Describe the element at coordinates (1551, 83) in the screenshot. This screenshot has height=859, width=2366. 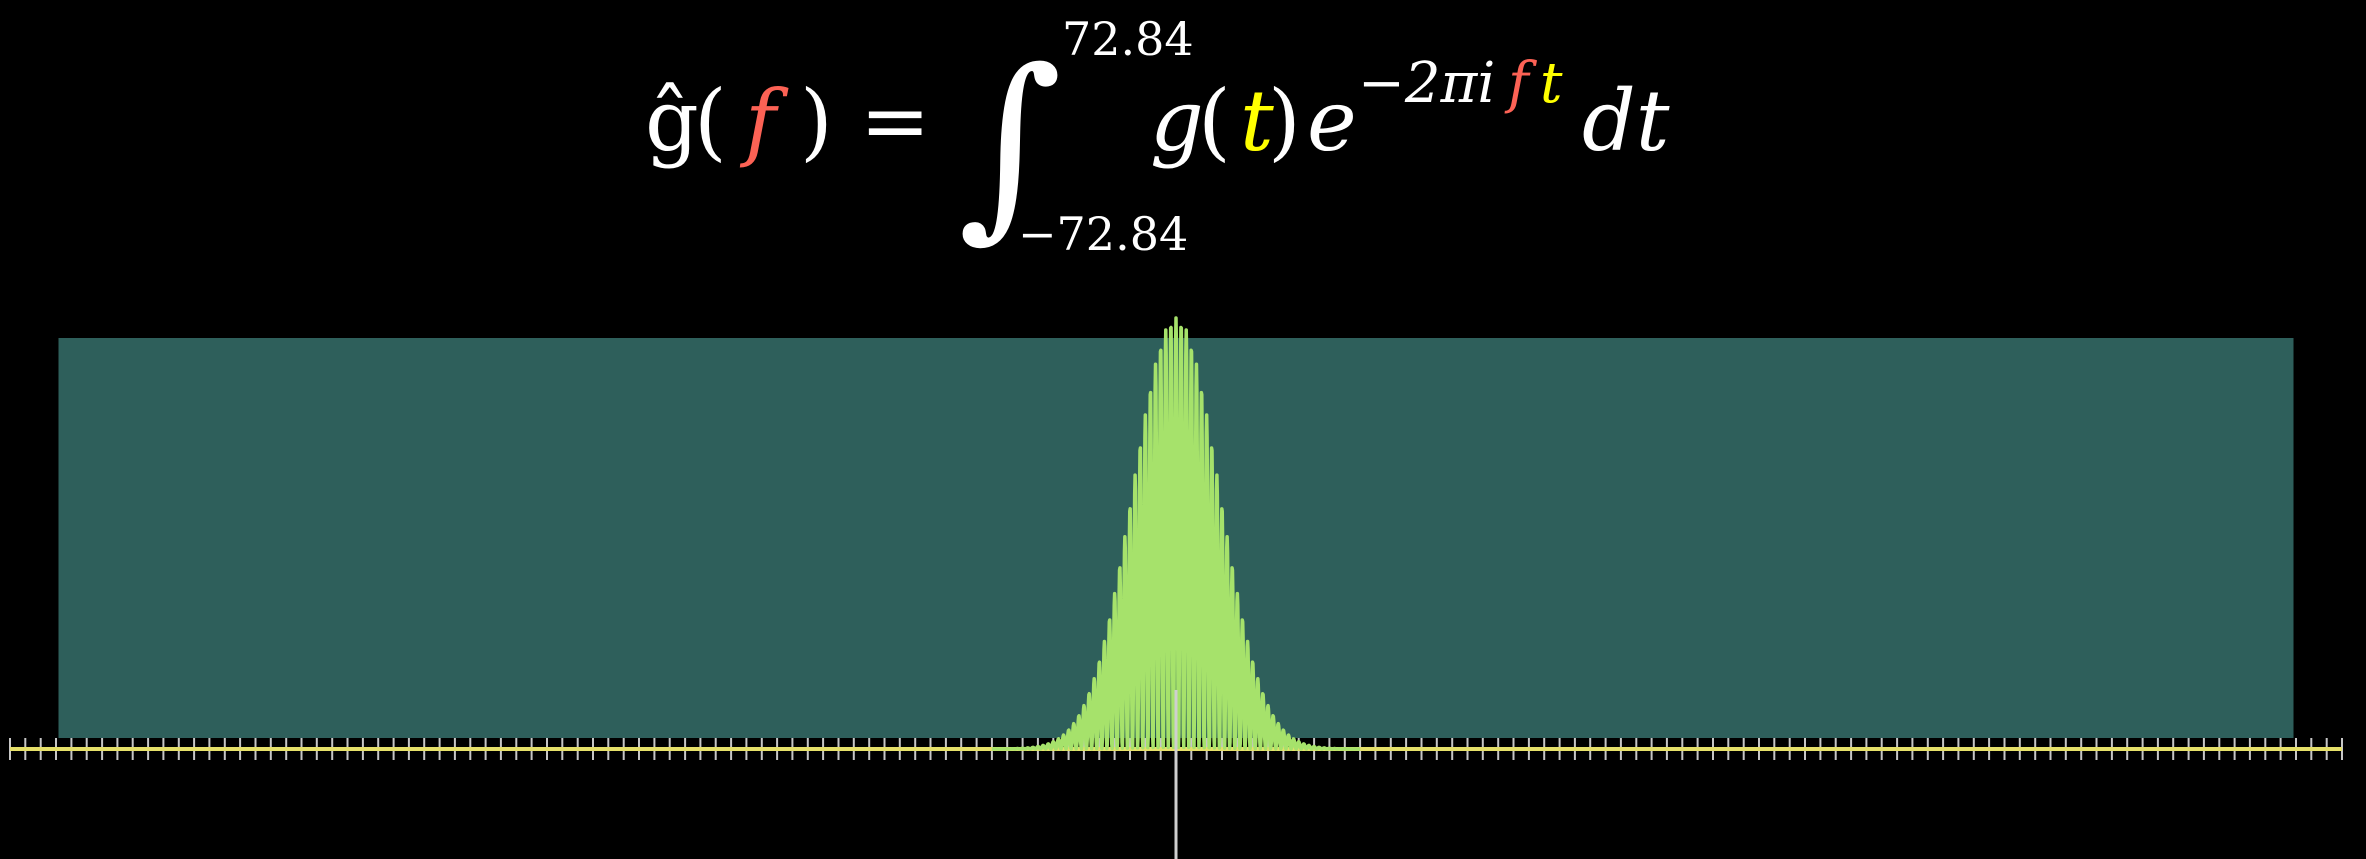
I see `exponent-time-variable: t` at that location.